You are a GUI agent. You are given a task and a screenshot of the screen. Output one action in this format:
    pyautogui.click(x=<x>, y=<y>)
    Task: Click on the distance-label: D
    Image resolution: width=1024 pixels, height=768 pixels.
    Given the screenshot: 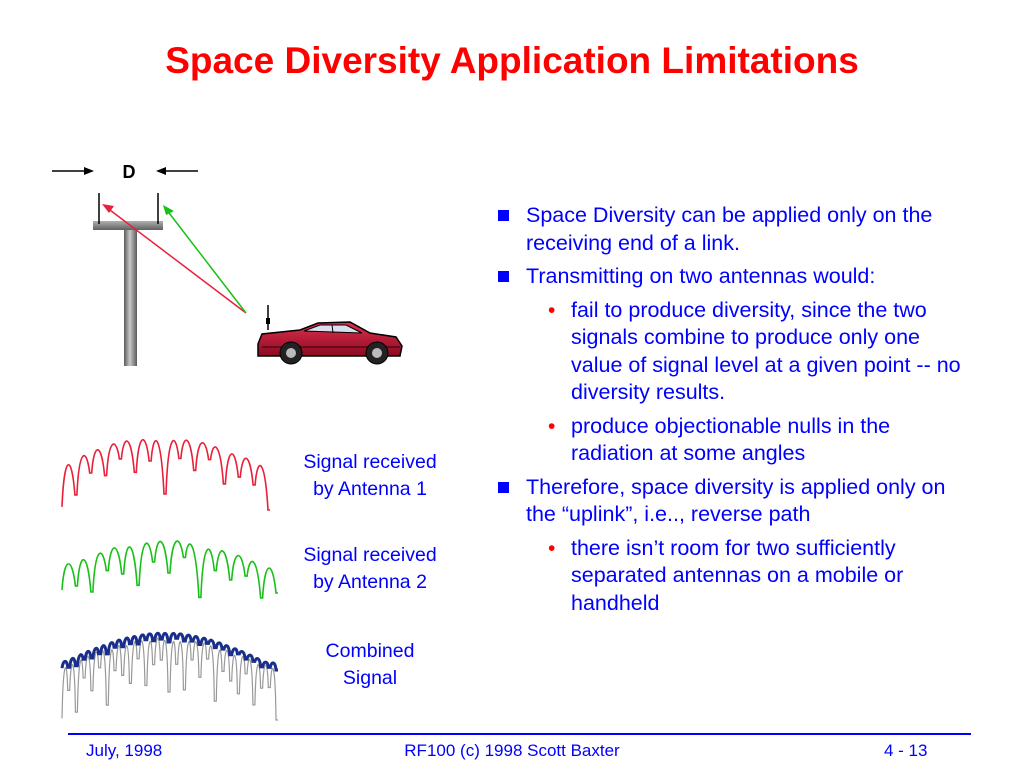 What is the action you would take?
    pyautogui.click(x=129, y=172)
    